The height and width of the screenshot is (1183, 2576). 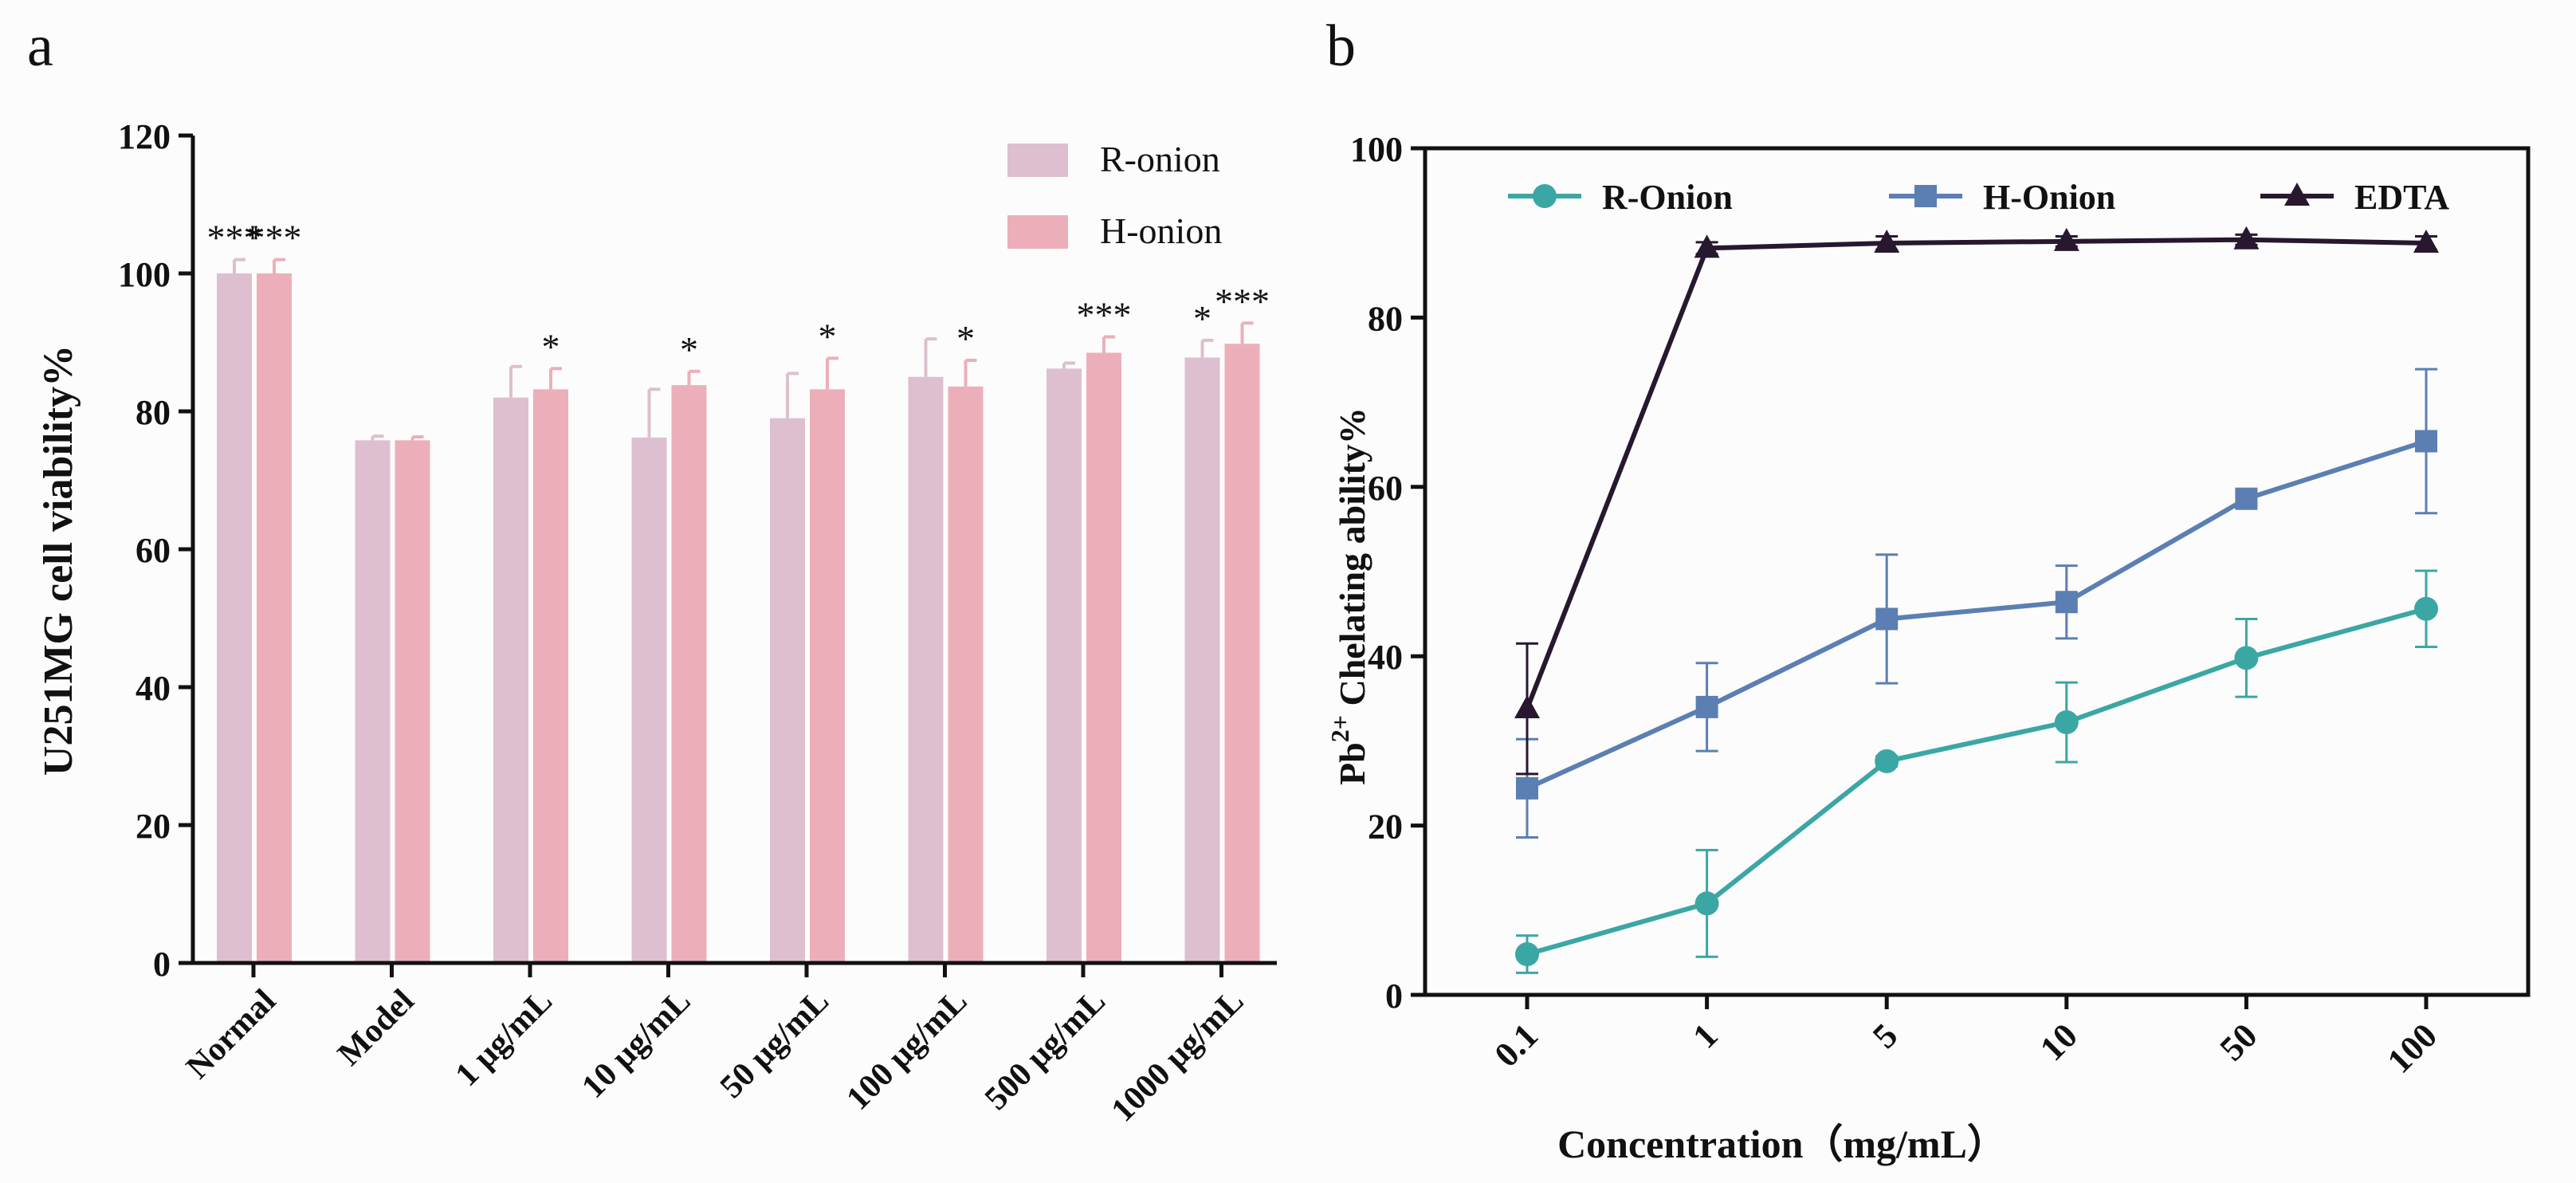 What do you see at coordinates (774, 1044) in the screenshot?
I see `x-tick-label-50-g-ml: 50 μg/mL` at bounding box center [774, 1044].